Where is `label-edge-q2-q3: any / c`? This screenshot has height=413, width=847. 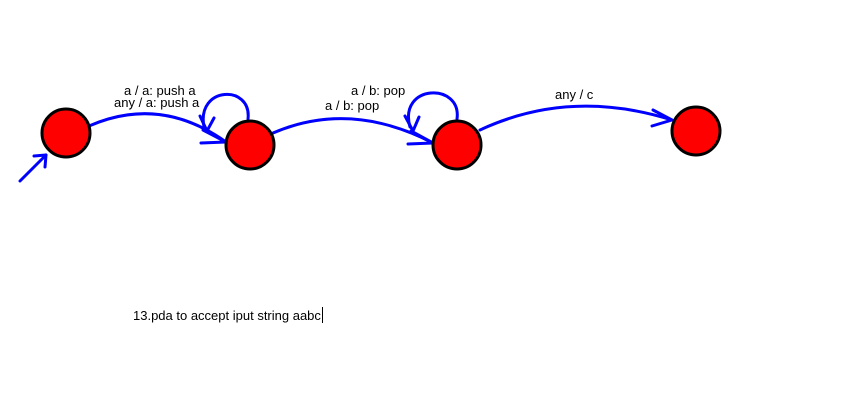 label-edge-q2-q3: any / c is located at coordinates (574, 94).